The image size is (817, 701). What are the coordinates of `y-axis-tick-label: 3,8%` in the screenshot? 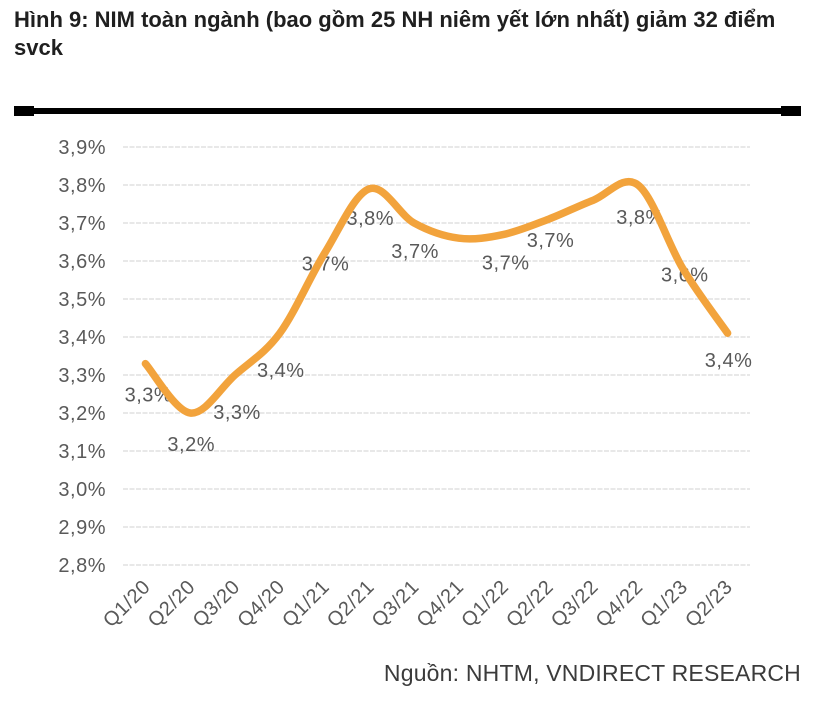 It's located at (82, 186).